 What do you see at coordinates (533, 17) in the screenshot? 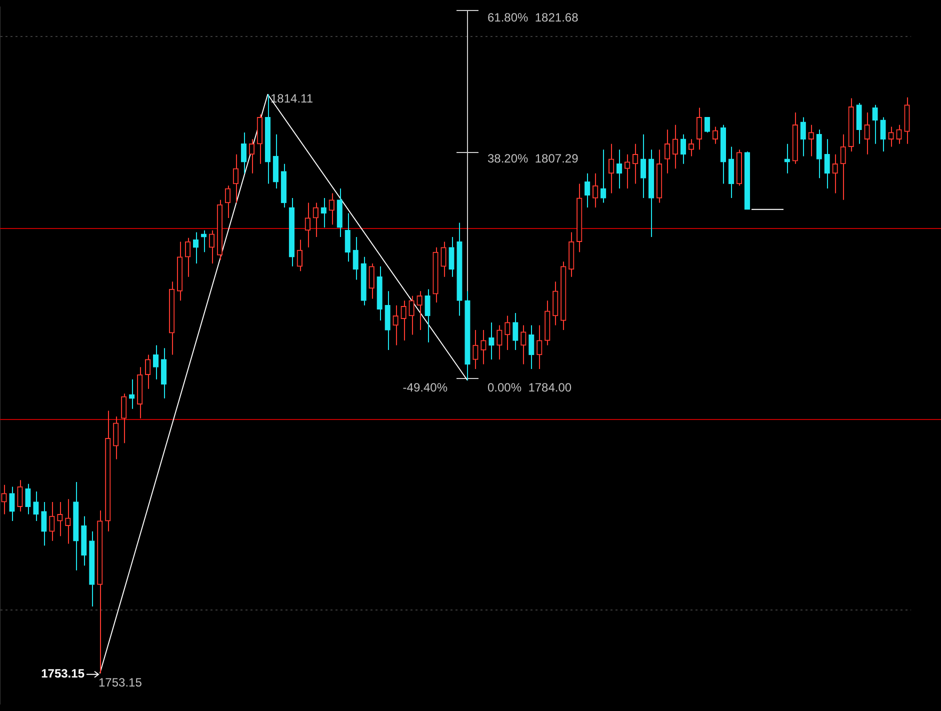
I see `annotation: 61.80% 1821.68` at bounding box center [533, 17].